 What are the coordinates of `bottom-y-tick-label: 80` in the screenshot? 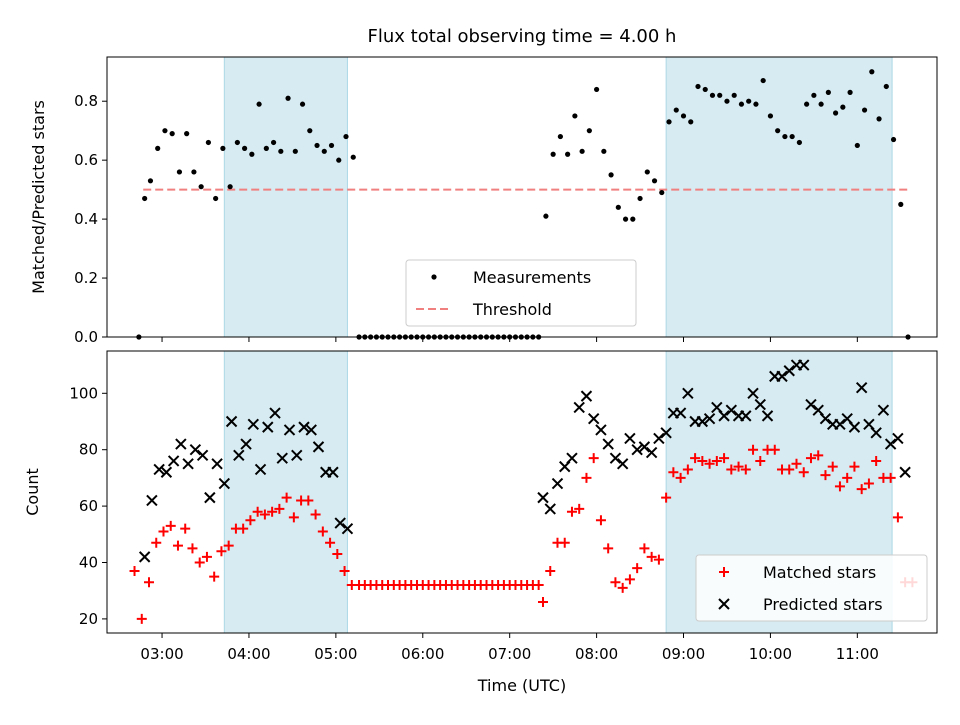 It's located at (88, 450).